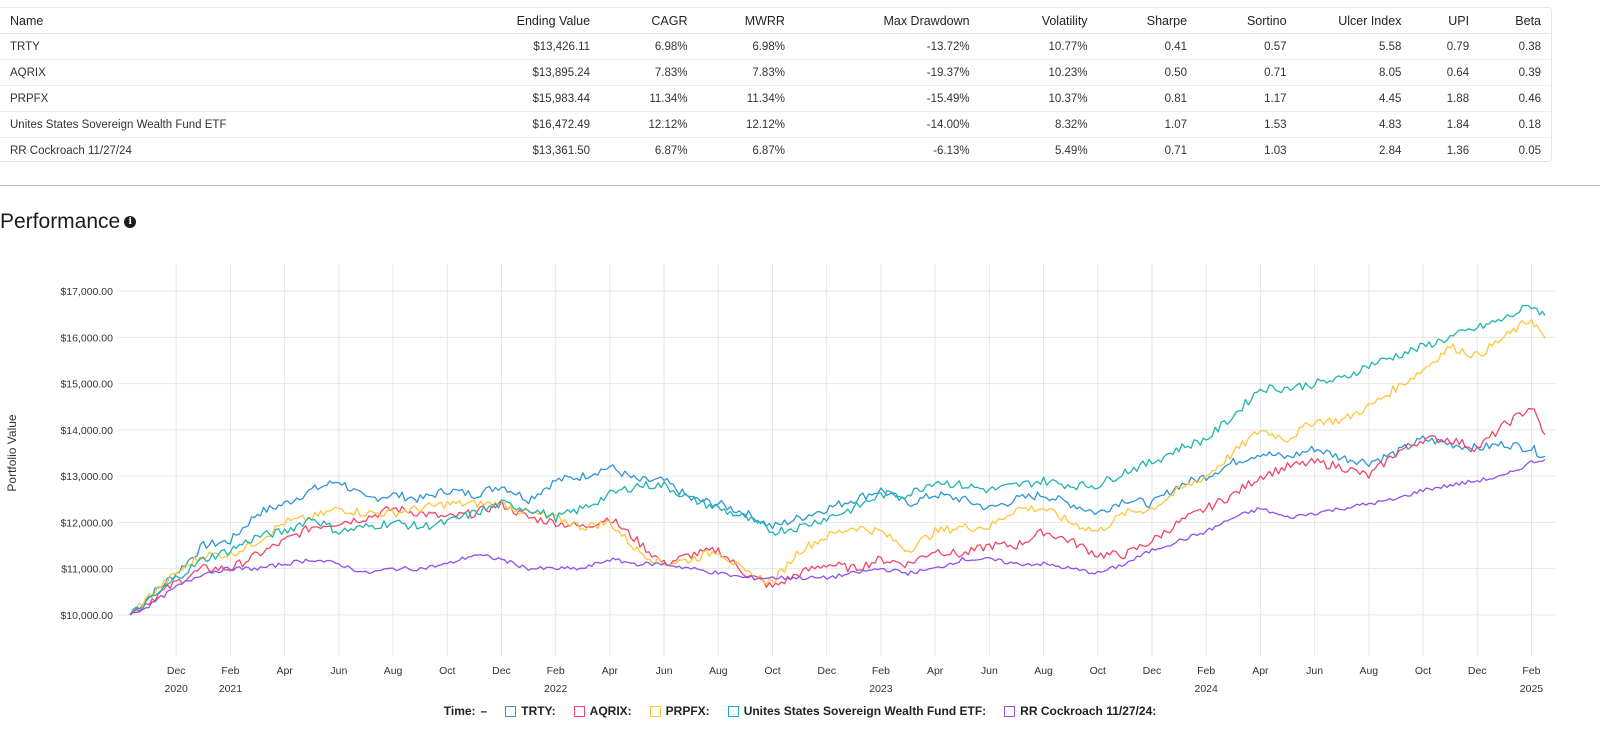 This screenshot has width=1600, height=742. I want to click on portfolio-name-cell: AQRIX, so click(174, 72).